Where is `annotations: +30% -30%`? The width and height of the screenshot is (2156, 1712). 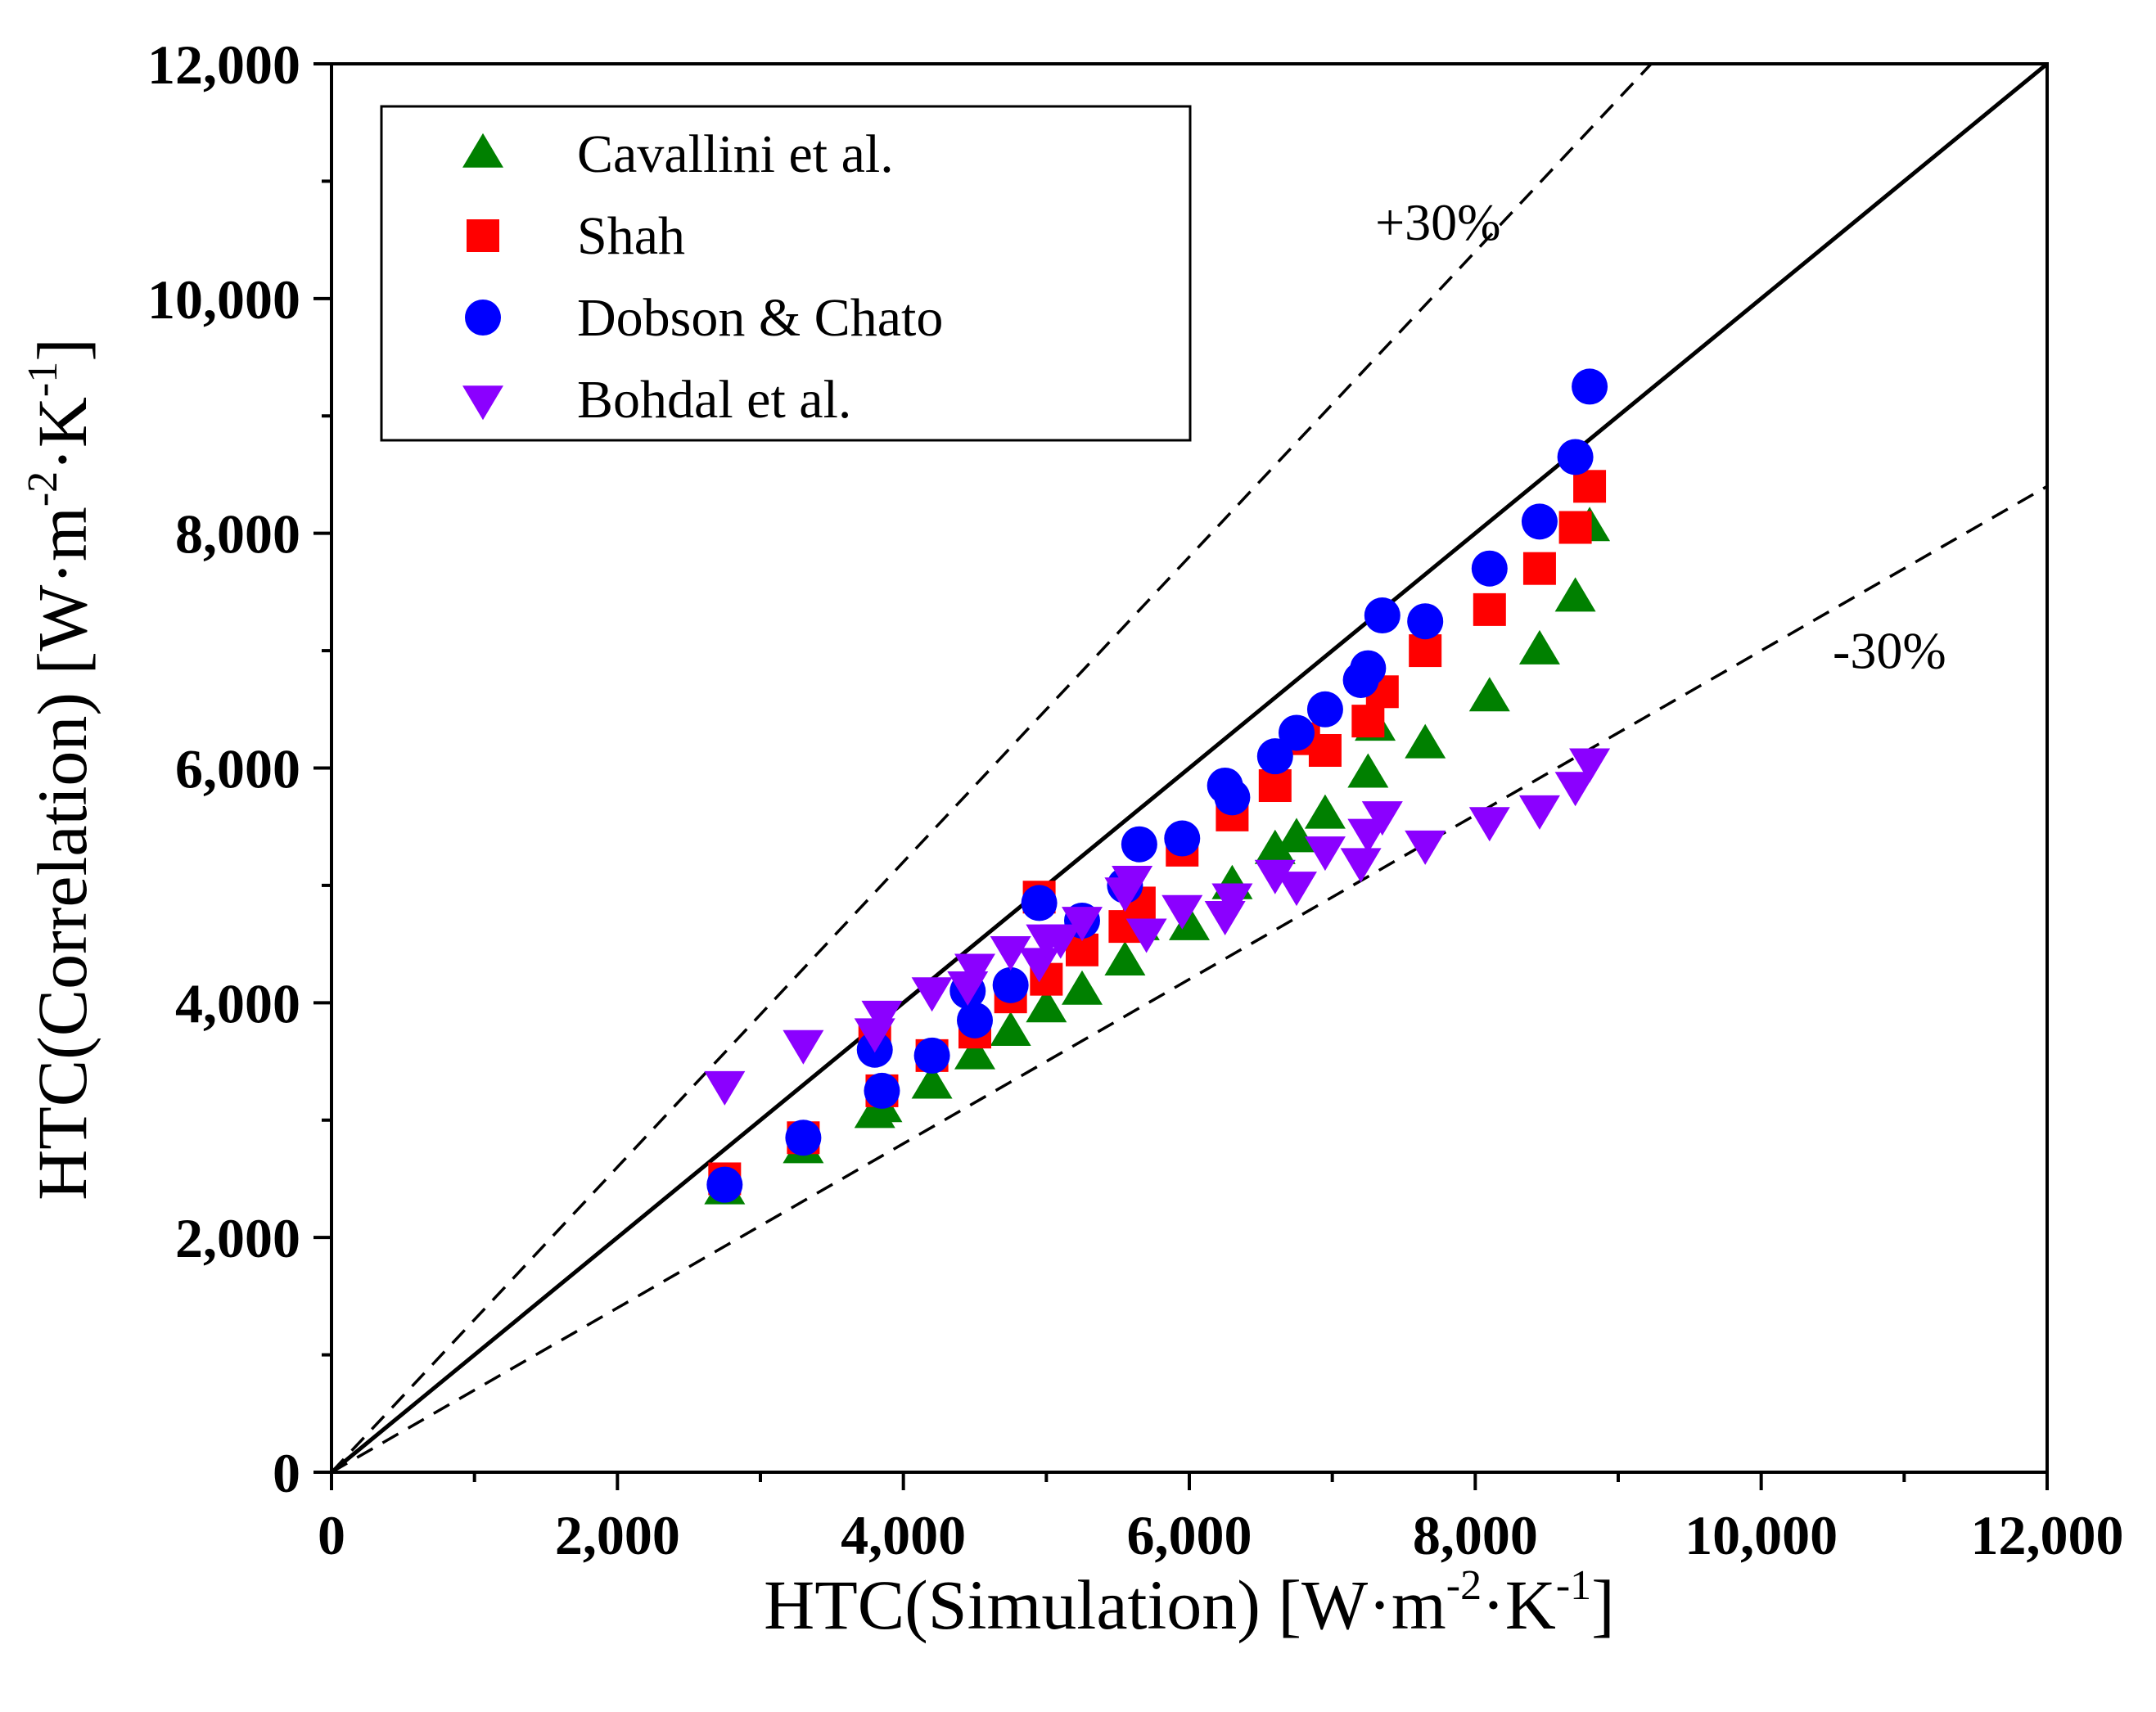
annotations: +30% -30% is located at coordinates (1660, 436).